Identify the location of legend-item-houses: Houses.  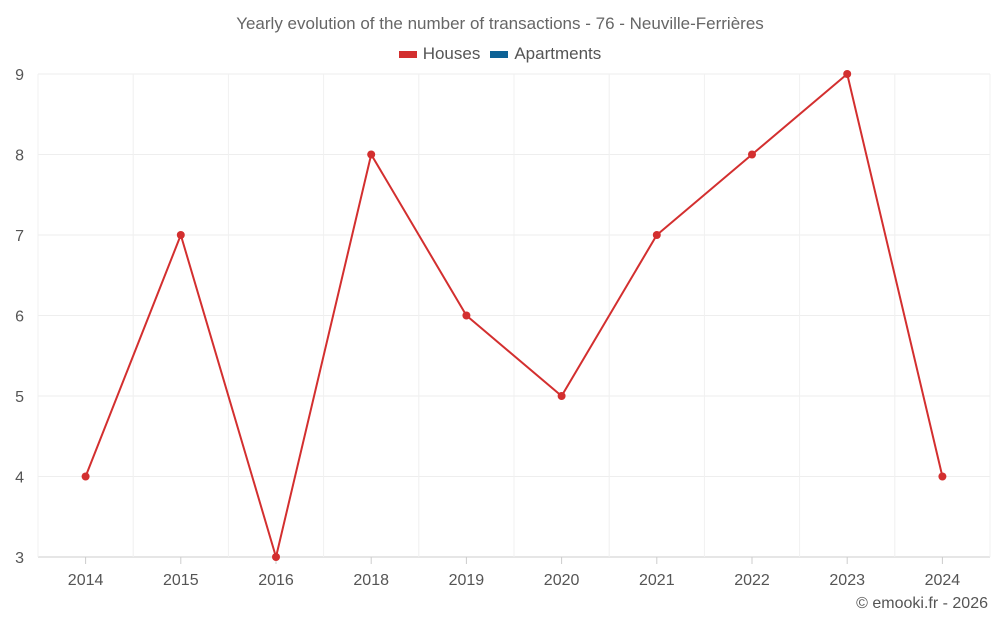
(439, 54).